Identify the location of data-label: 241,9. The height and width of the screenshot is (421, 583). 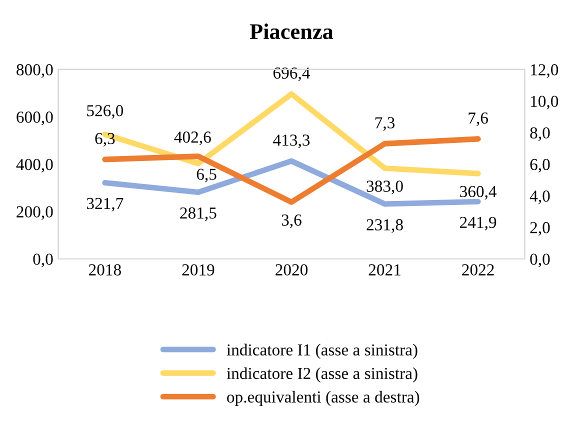
(478, 223).